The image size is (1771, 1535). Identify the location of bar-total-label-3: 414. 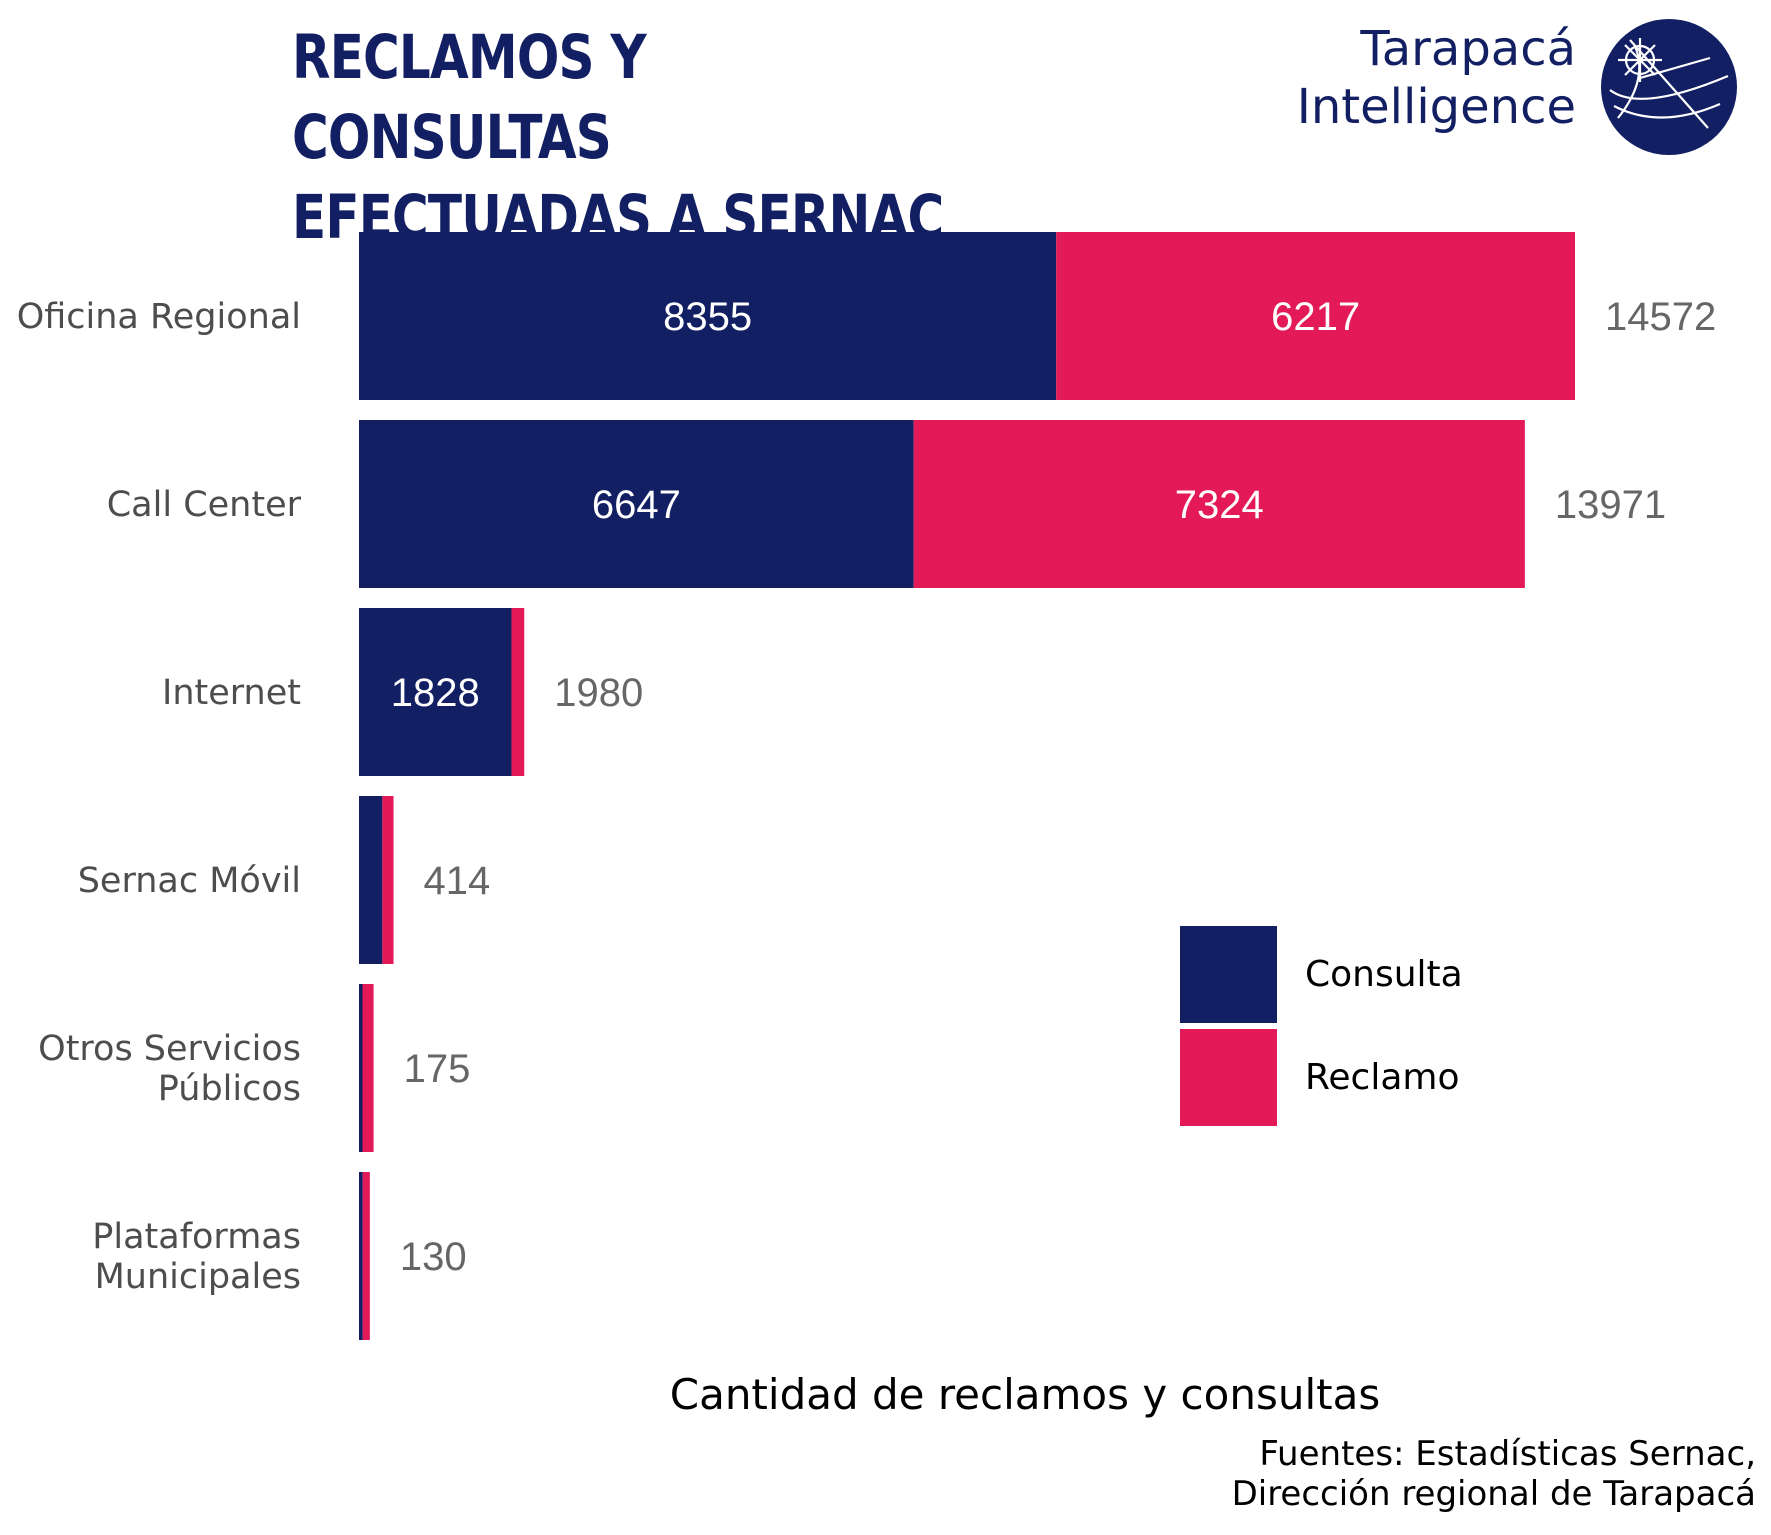
(457, 881).